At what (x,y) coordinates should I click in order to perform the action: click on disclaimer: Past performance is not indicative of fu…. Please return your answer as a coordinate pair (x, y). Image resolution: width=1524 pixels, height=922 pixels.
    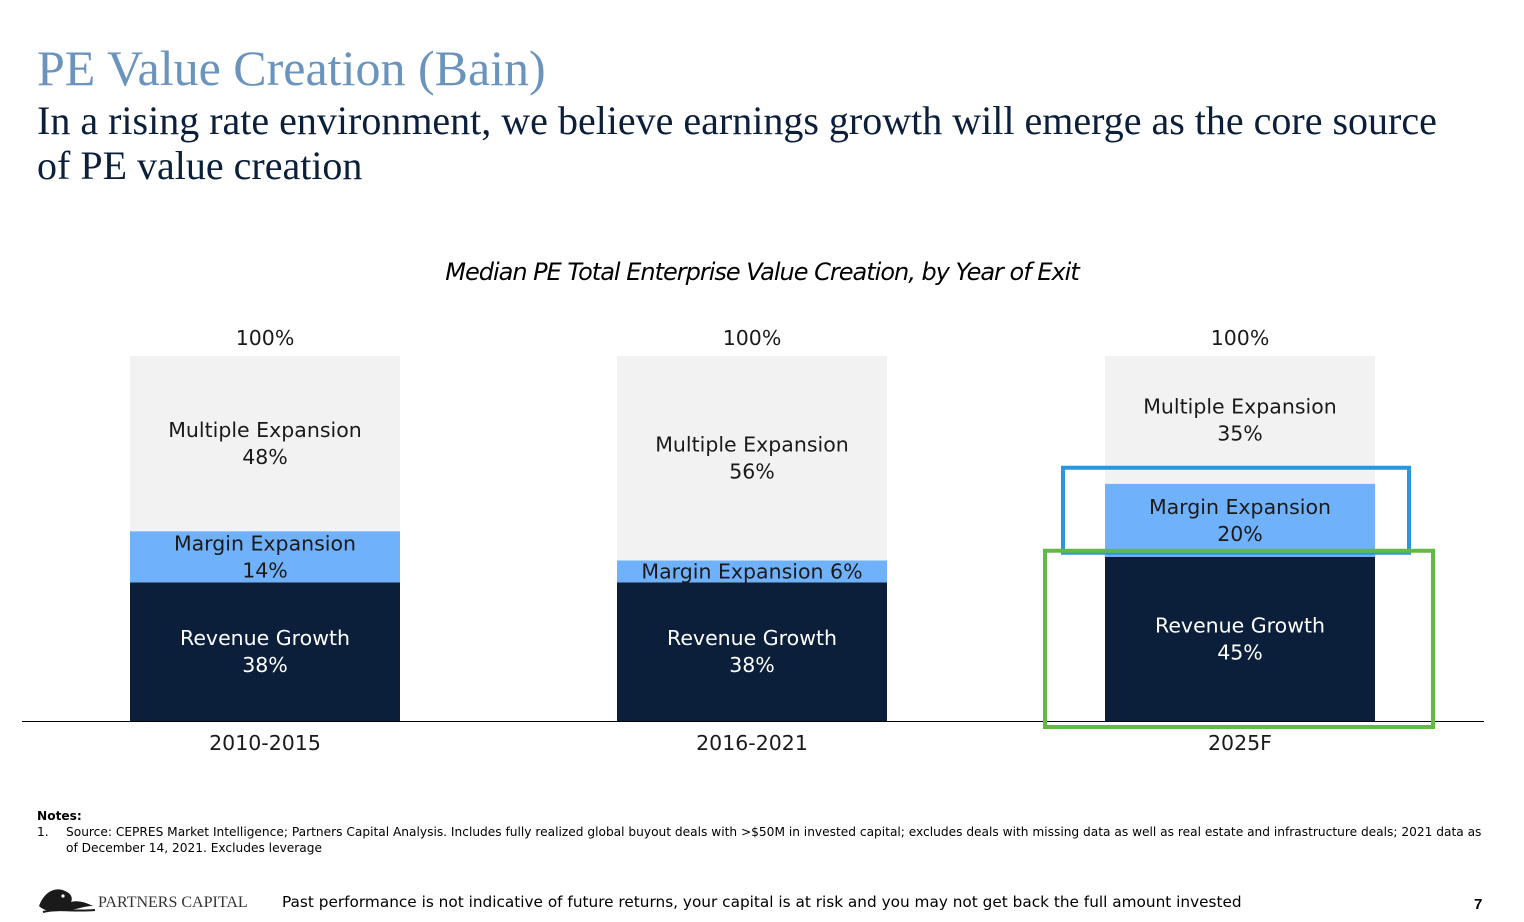
    Looking at the image, I should click on (762, 902).